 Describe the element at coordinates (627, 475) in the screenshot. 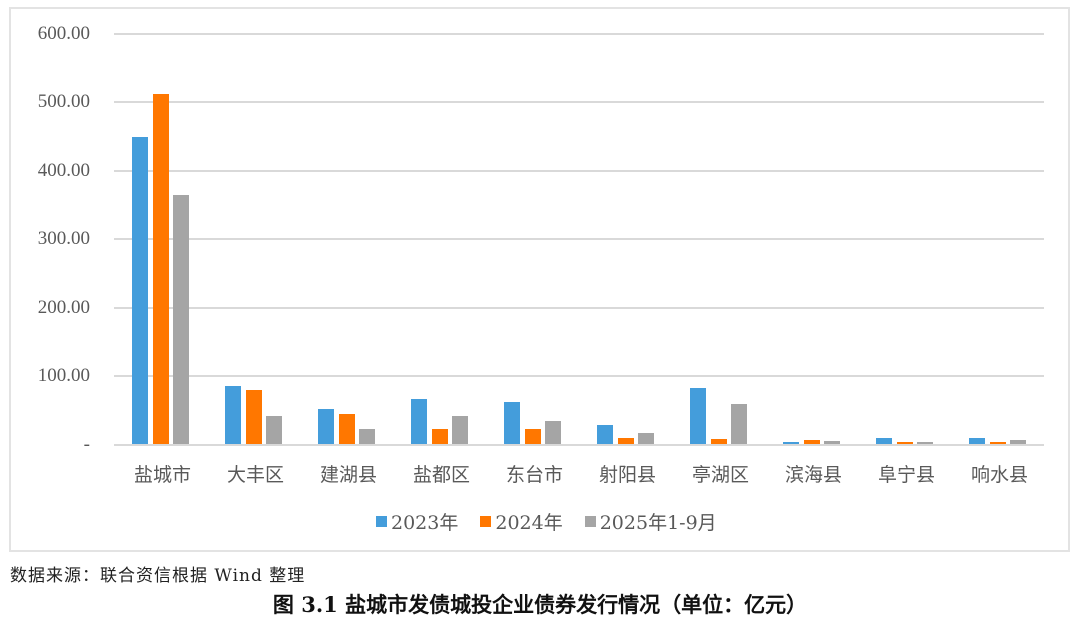

I see `x-tick-label: 射阳县` at that location.